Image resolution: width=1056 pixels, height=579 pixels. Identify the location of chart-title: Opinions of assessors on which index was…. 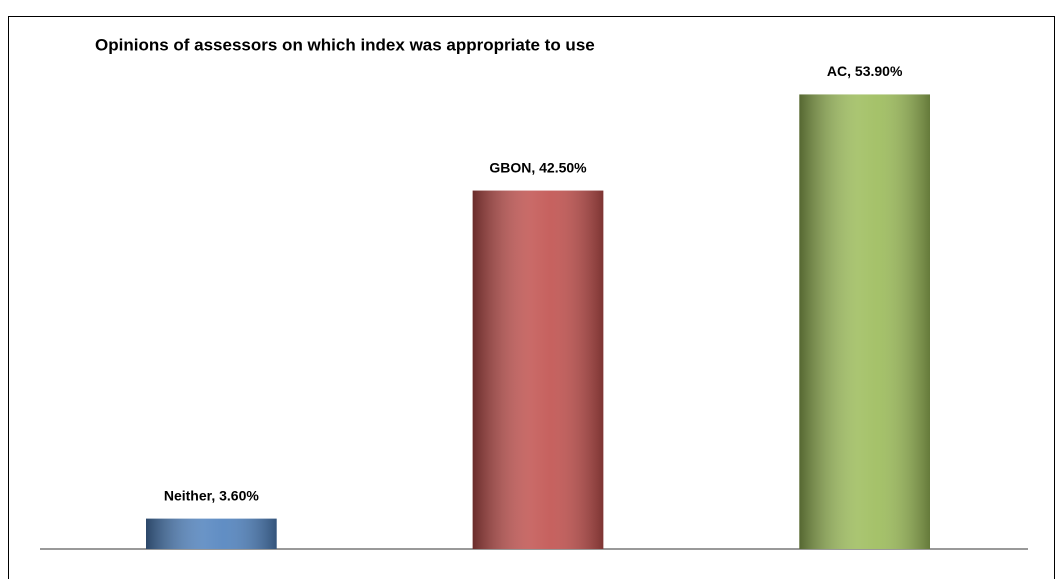
(345, 44).